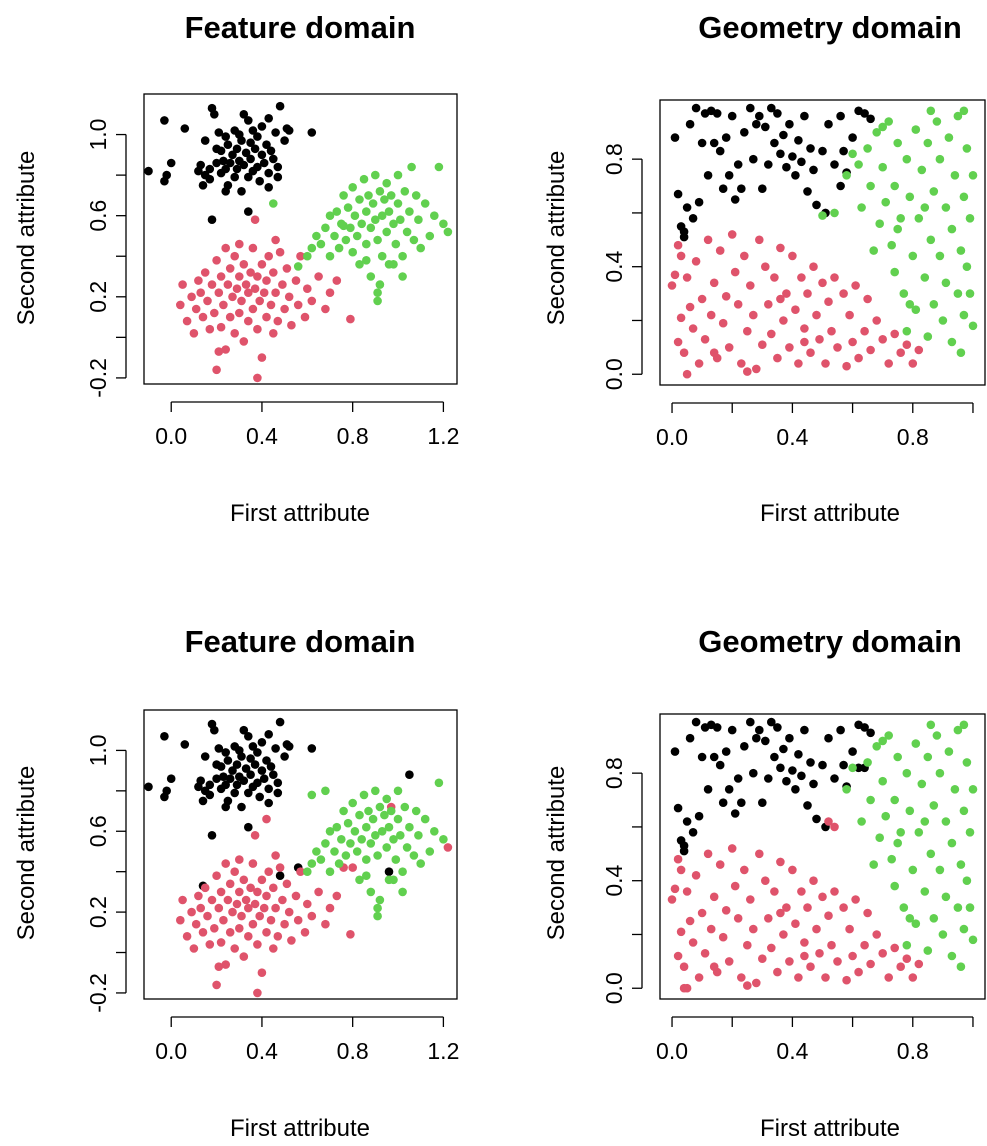 The image size is (987, 1146). I want to click on y-tick-label: 0.0, so click(614, 374).